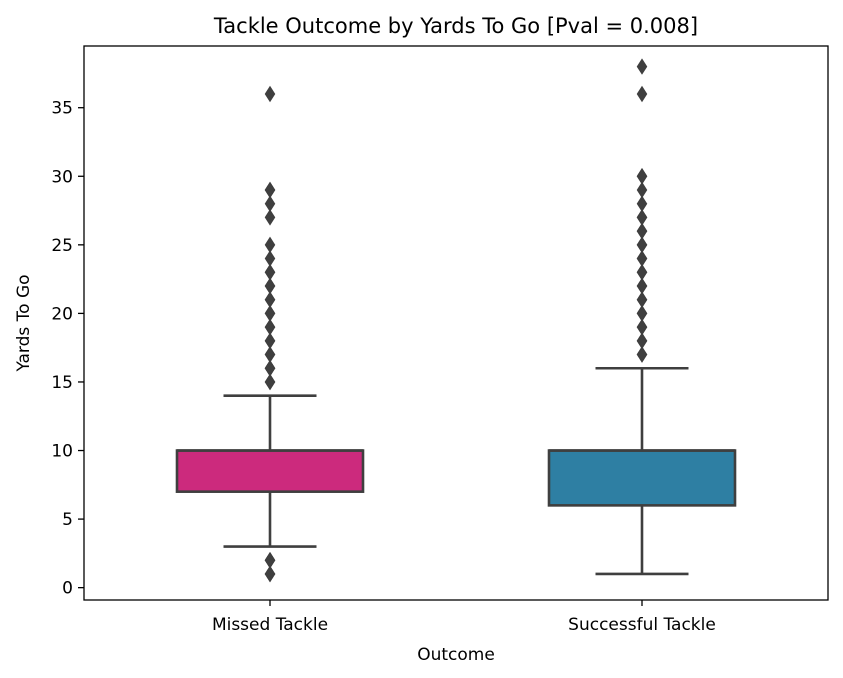  What do you see at coordinates (62, 314) in the screenshot?
I see `y-tick-label: 20` at bounding box center [62, 314].